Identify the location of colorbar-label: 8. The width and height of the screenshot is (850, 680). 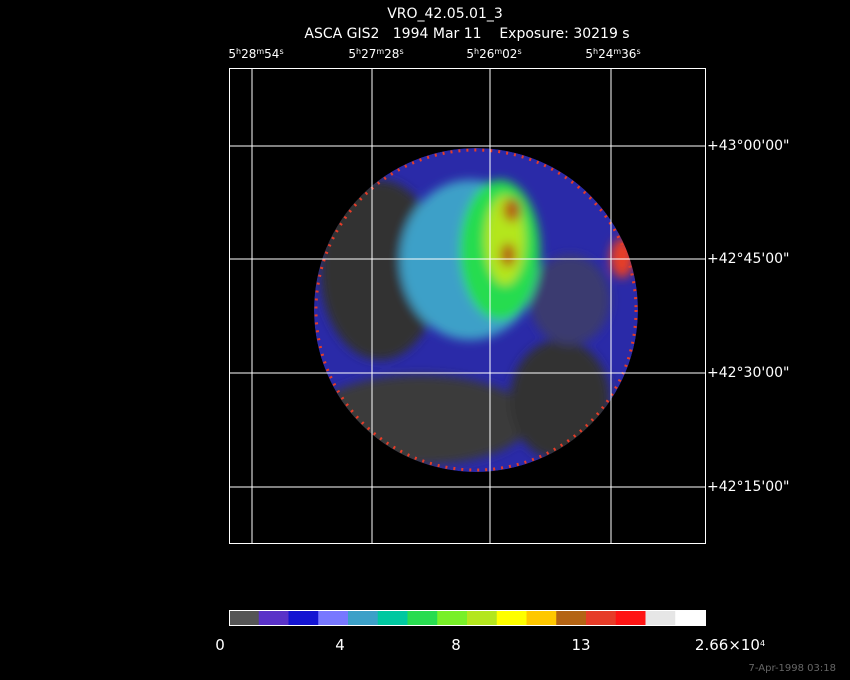
(456, 645).